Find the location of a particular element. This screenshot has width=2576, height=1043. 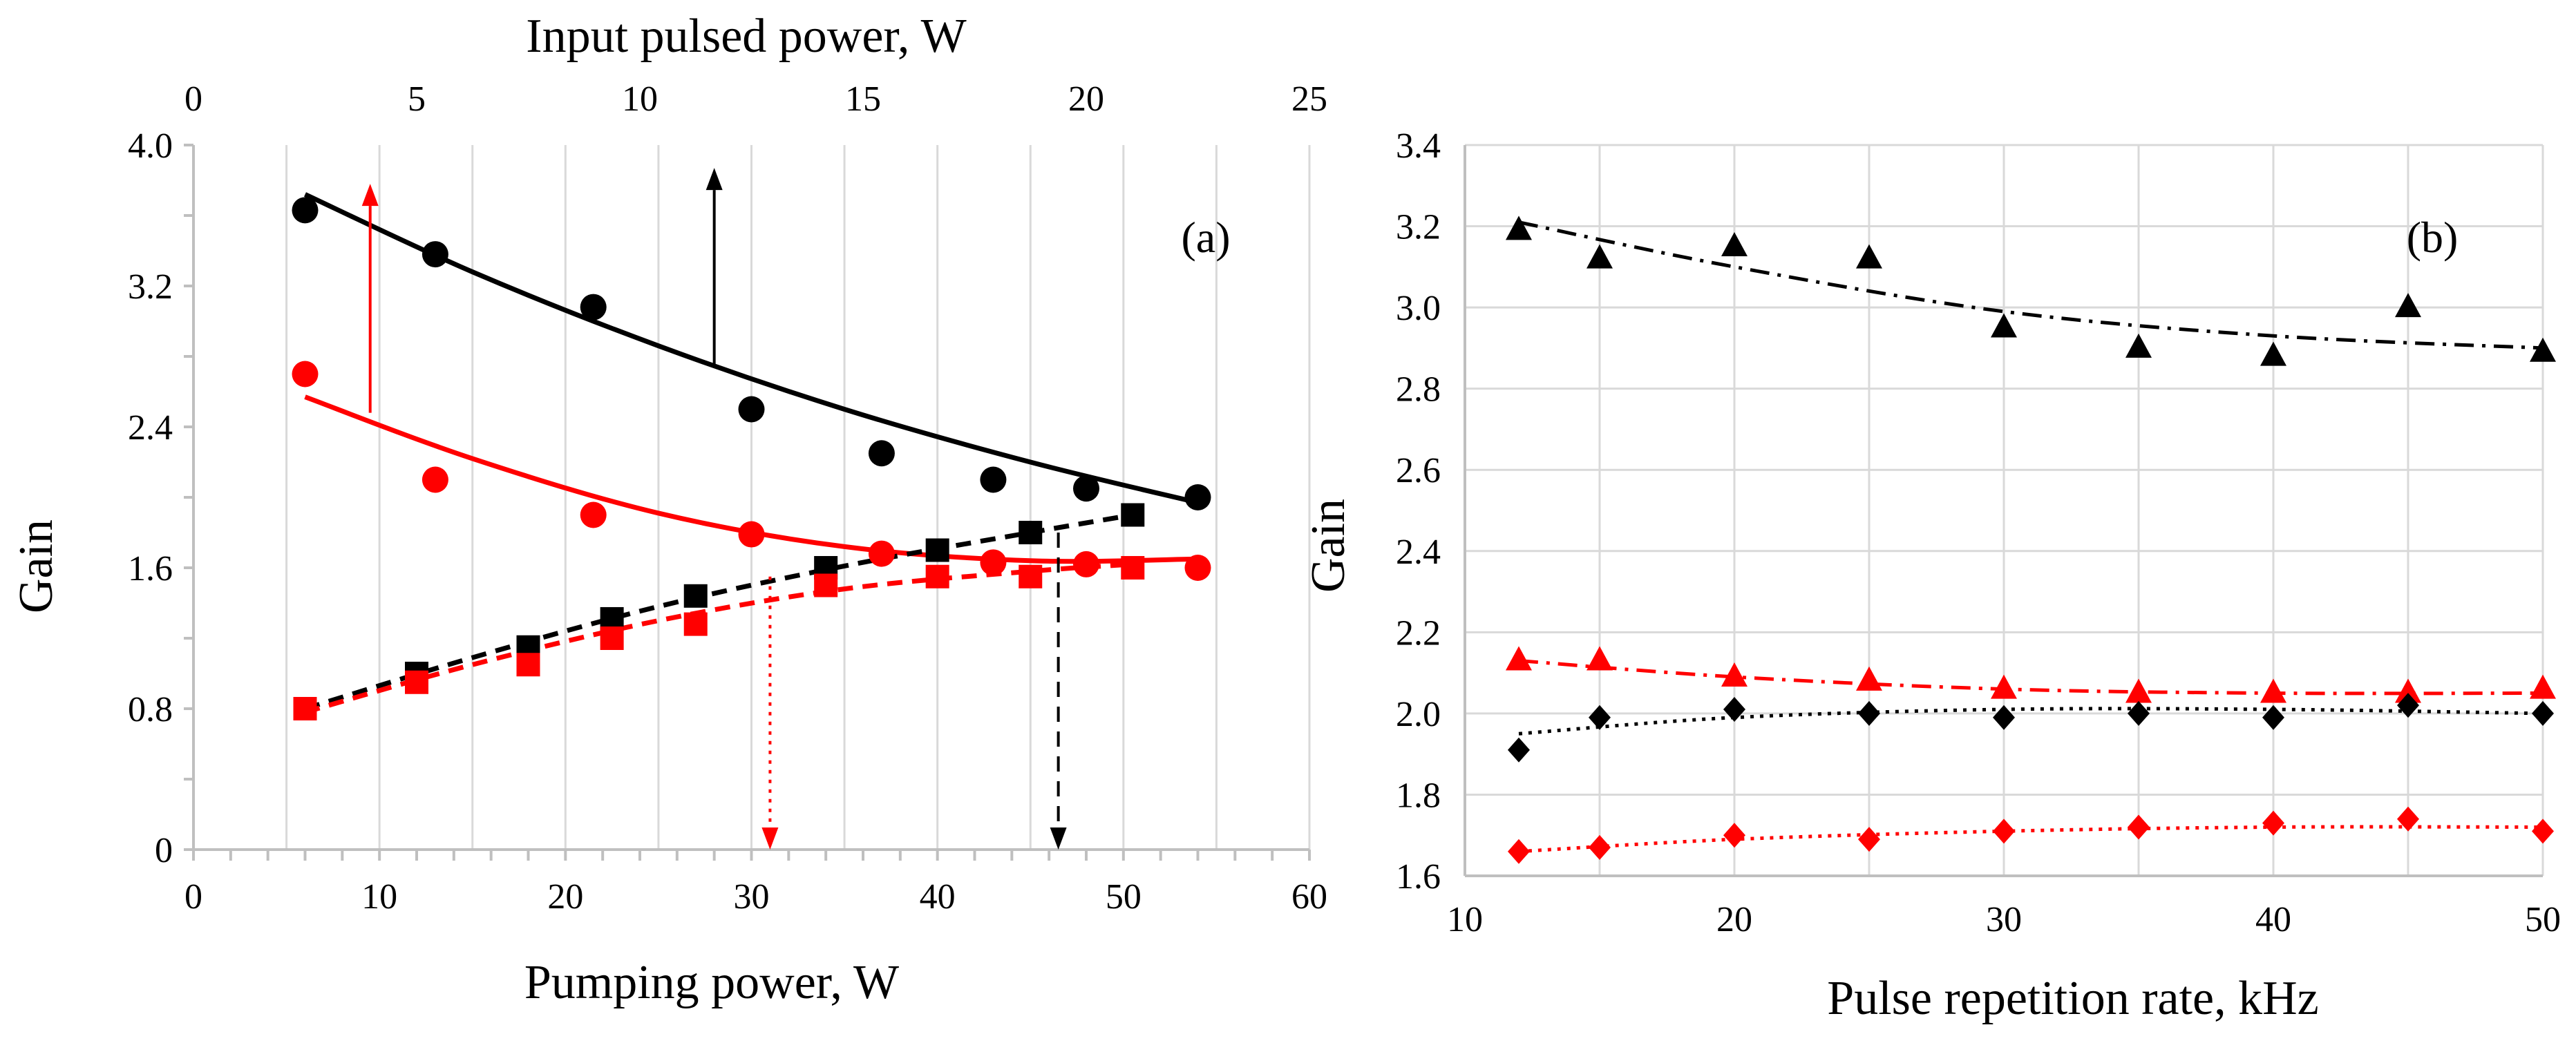

y-tick-label: 2.8 is located at coordinates (1418, 390).